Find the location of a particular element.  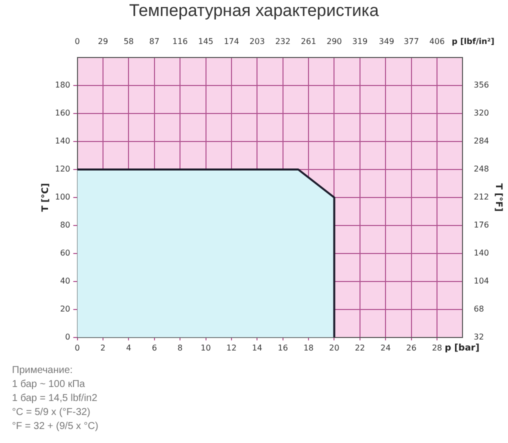

text: 1 бар ~ 100 кПа is located at coordinates (49, 385).